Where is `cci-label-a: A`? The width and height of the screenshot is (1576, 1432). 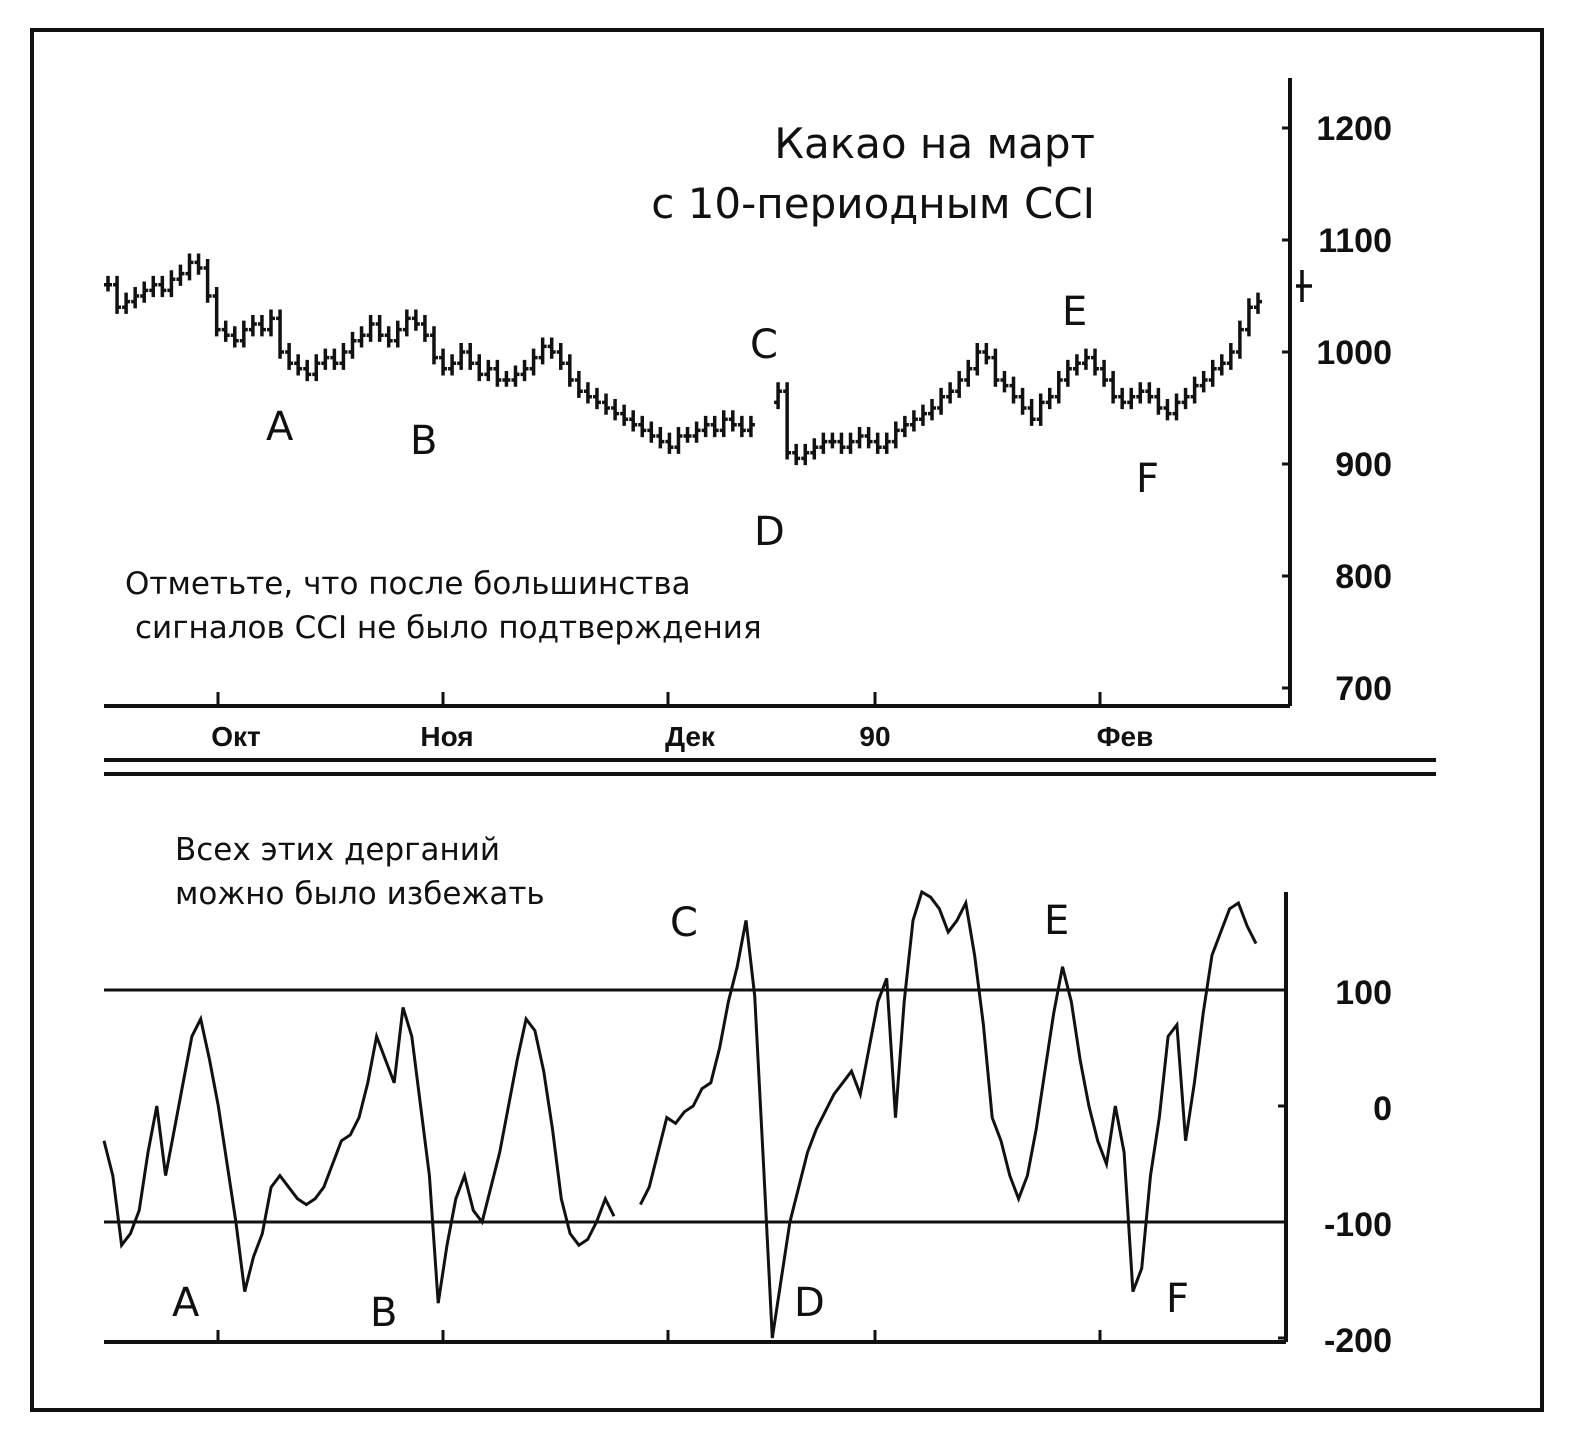 cci-label-a: A is located at coordinates (186, 1303).